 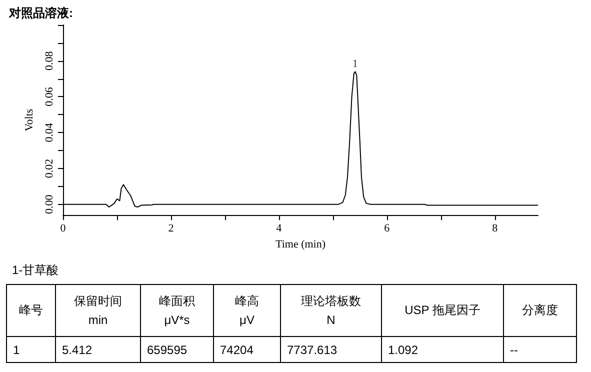 What do you see at coordinates (50, 132) in the screenshot?
I see `y-tick-label: 0.04` at bounding box center [50, 132].